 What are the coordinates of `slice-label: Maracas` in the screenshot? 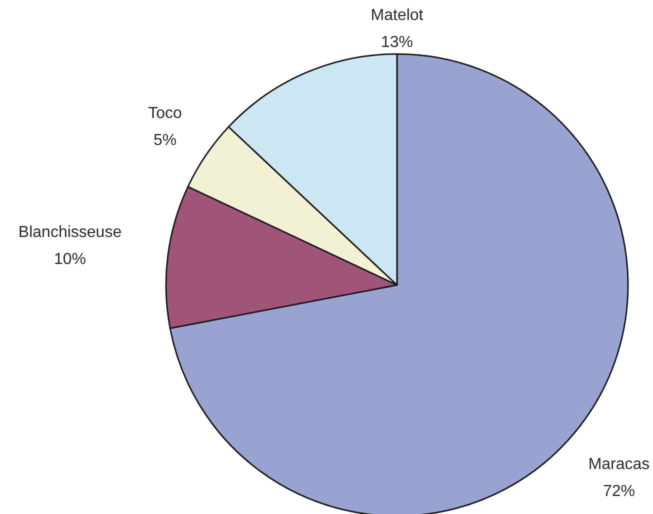 It's located at (619, 464).